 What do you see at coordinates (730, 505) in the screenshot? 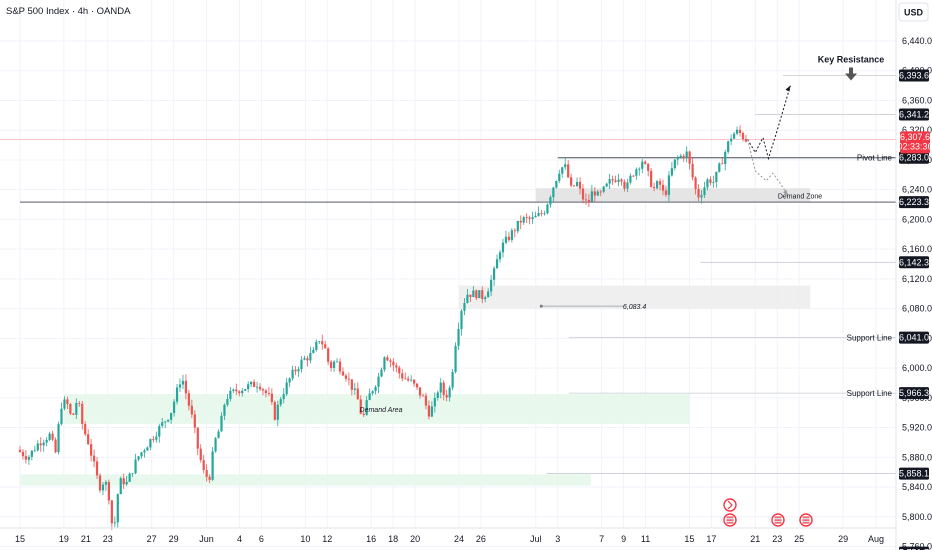
I see `earnings-glyph` at bounding box center [730, 505].